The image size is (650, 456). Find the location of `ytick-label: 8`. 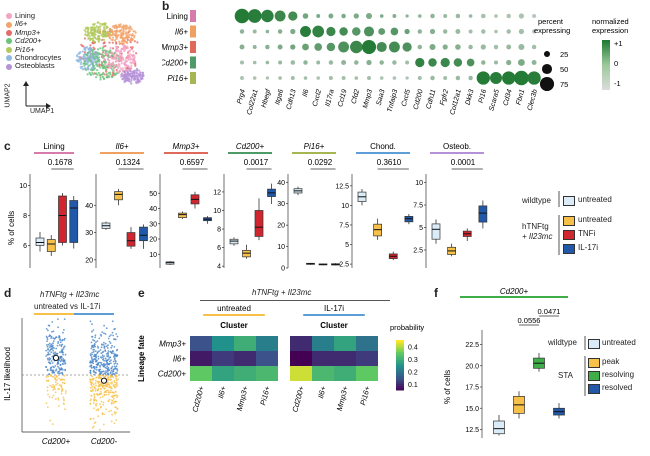

ytick-label: 8 is located at coordinates (219, 230).